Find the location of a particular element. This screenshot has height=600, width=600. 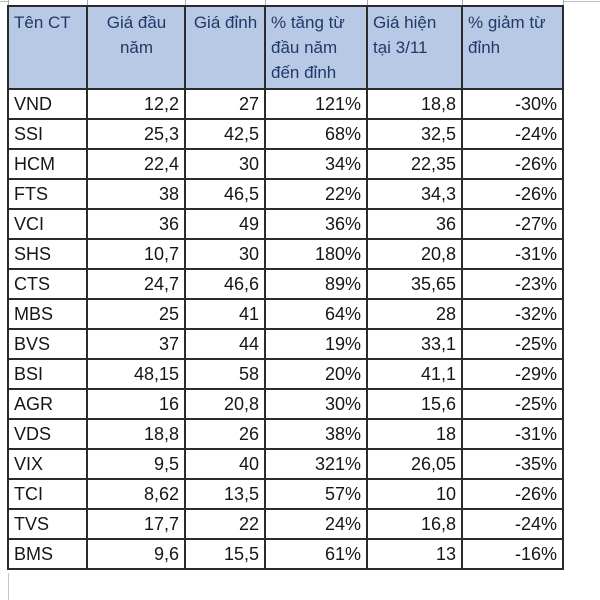

value-cell: 16,8 is located at coordinates (414, 524).